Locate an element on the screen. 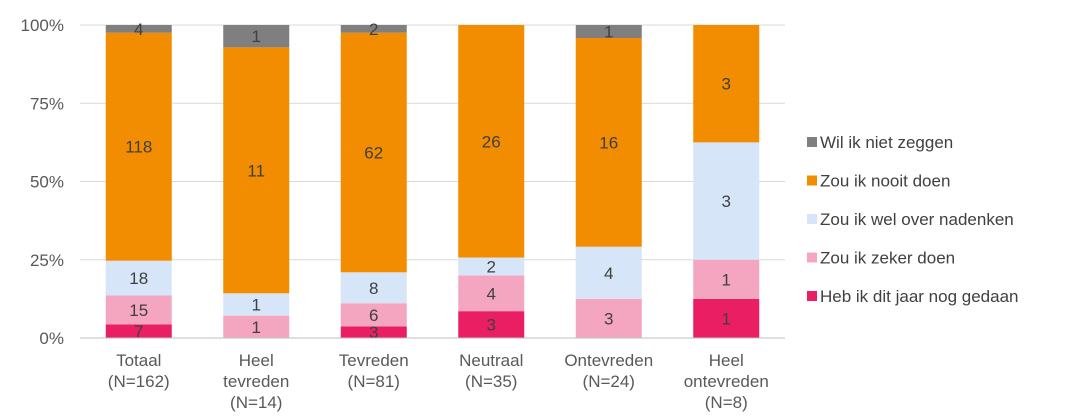 Image resolution: width=1078 pixels, height=420 pixels. y-tick-label: 75% is located at coordinates (47, 103).